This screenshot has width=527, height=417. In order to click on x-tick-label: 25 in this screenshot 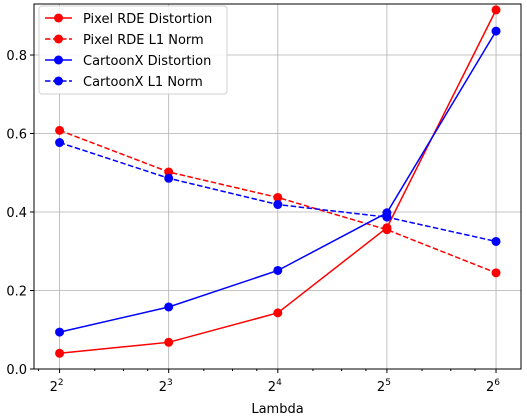, I will do `click(384, 386)`.